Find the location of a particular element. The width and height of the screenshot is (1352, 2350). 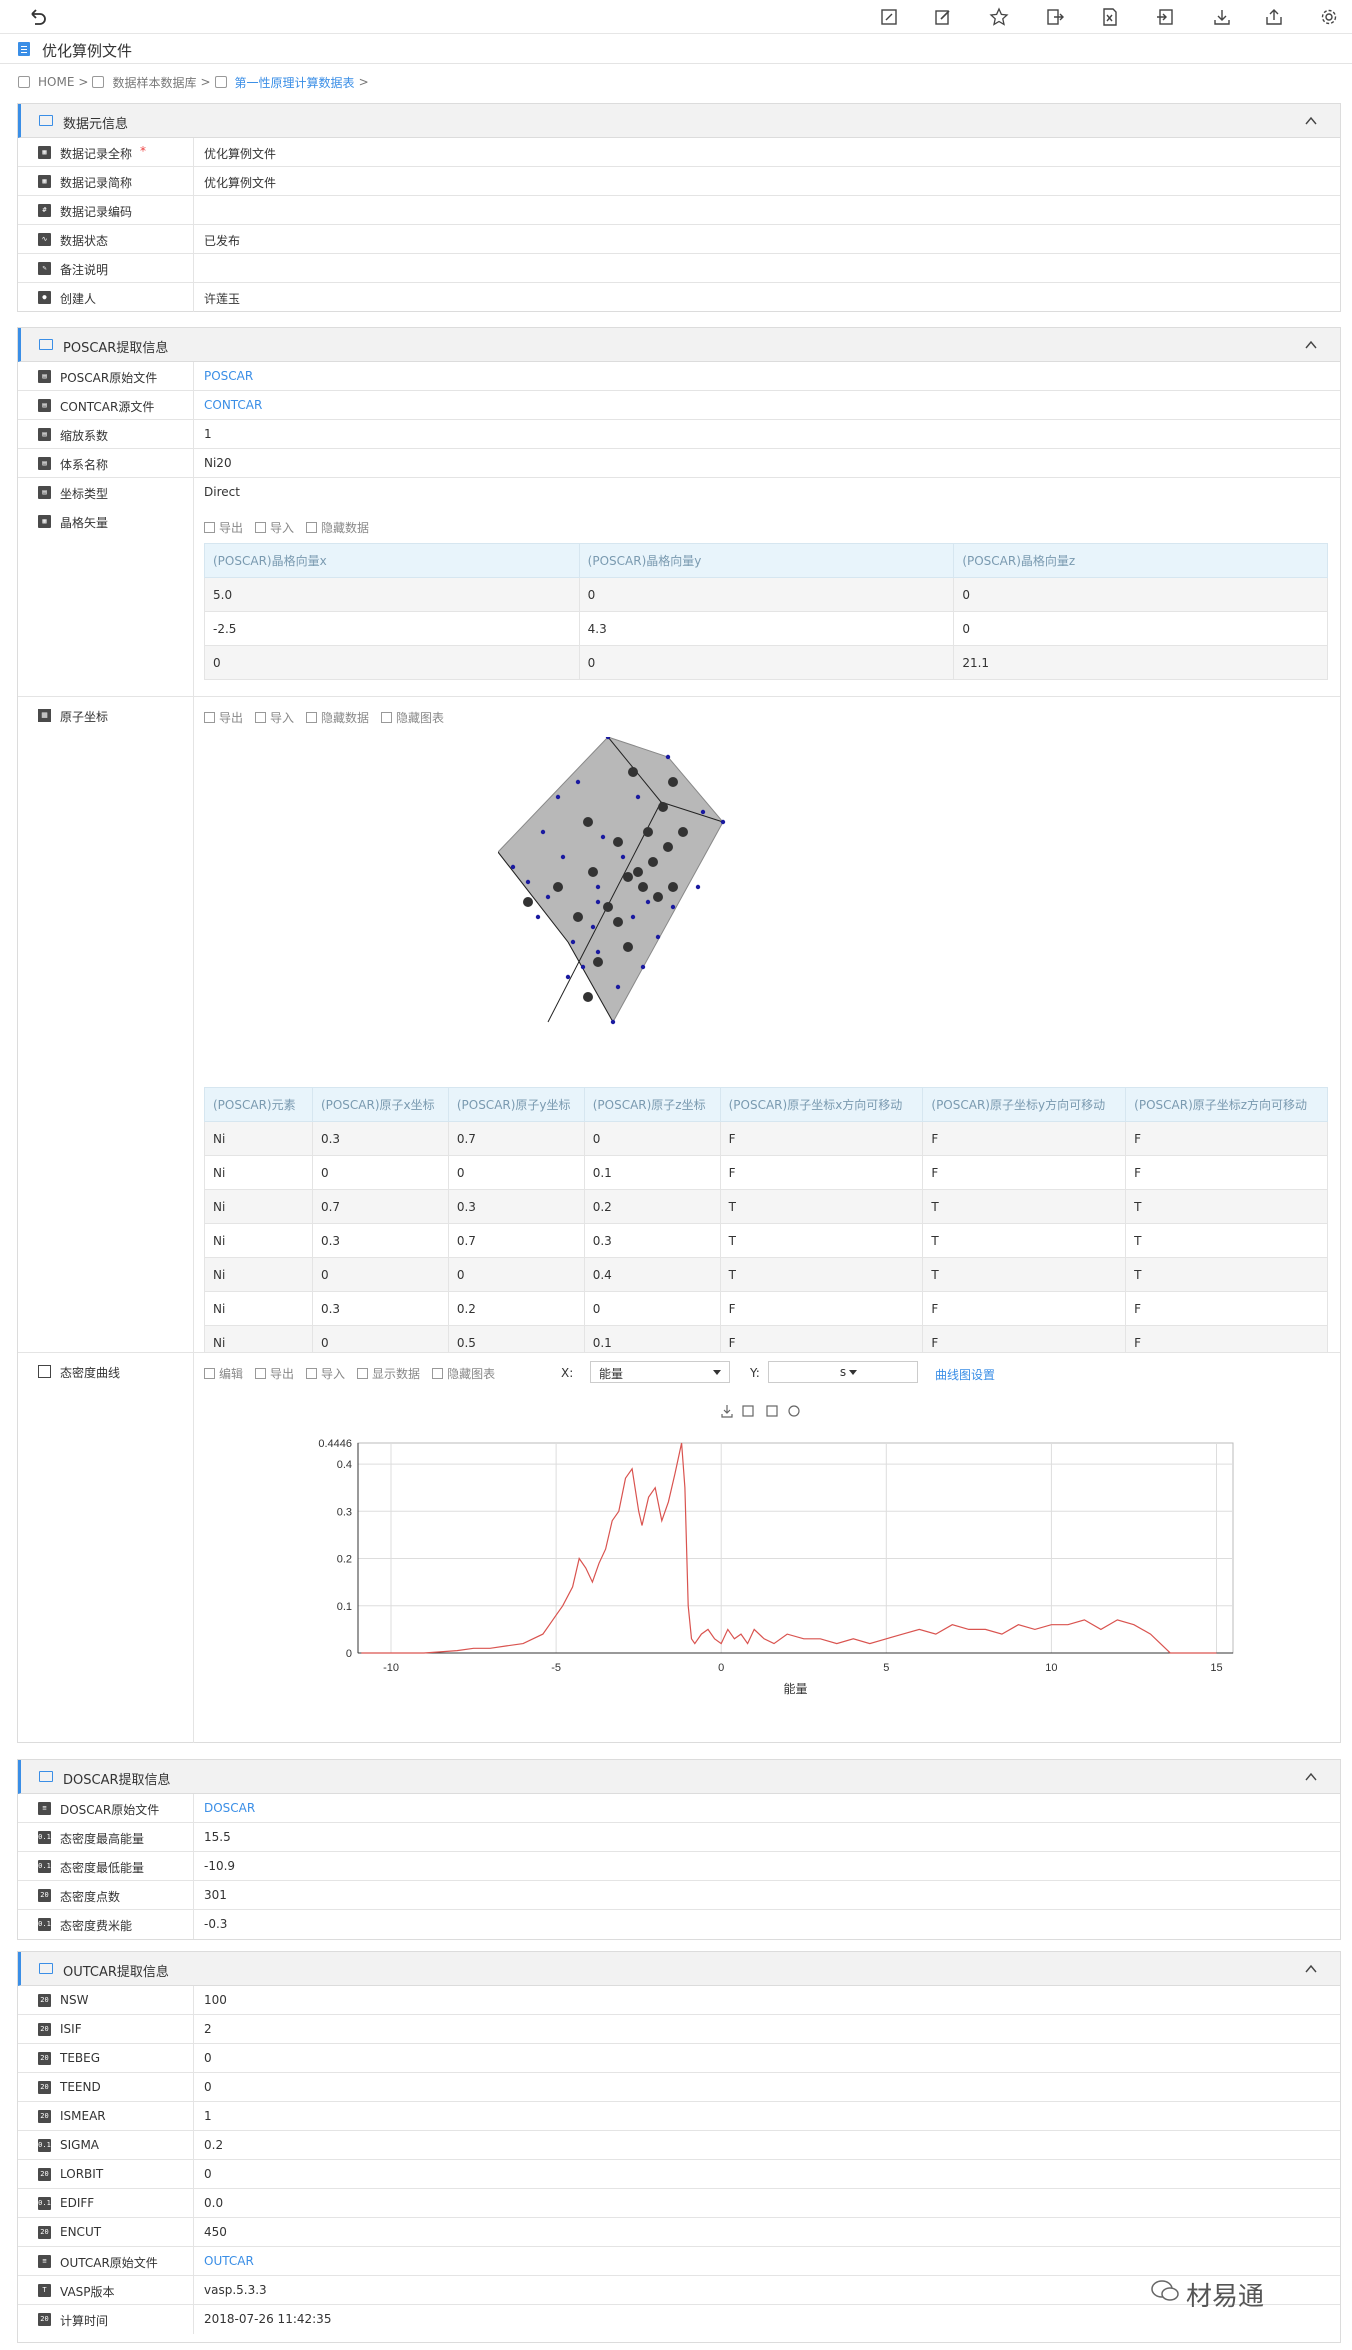

field-type-icon: ▤ is located at coordinates (44, 376).